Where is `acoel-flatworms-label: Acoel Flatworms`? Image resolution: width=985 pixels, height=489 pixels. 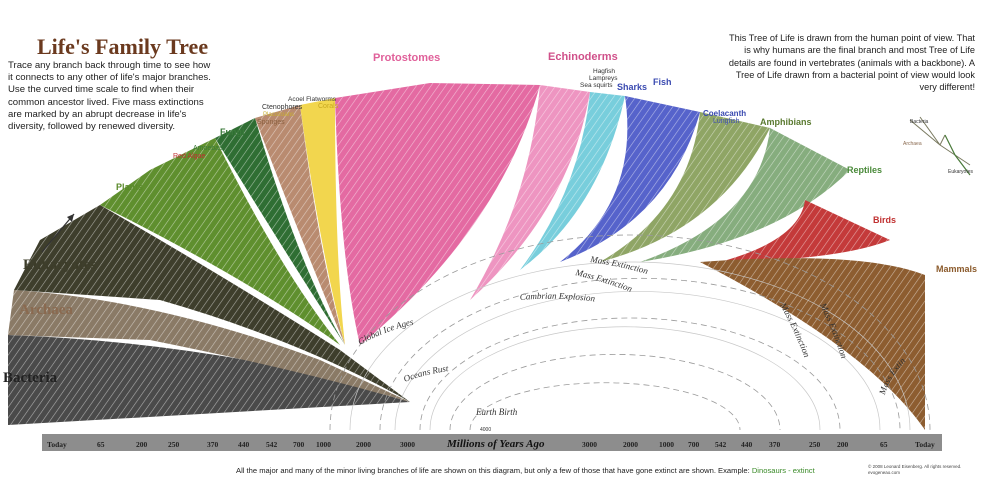 acoel-flatworms-label: Acoel Flatworms is located at coordinates (312, 99).